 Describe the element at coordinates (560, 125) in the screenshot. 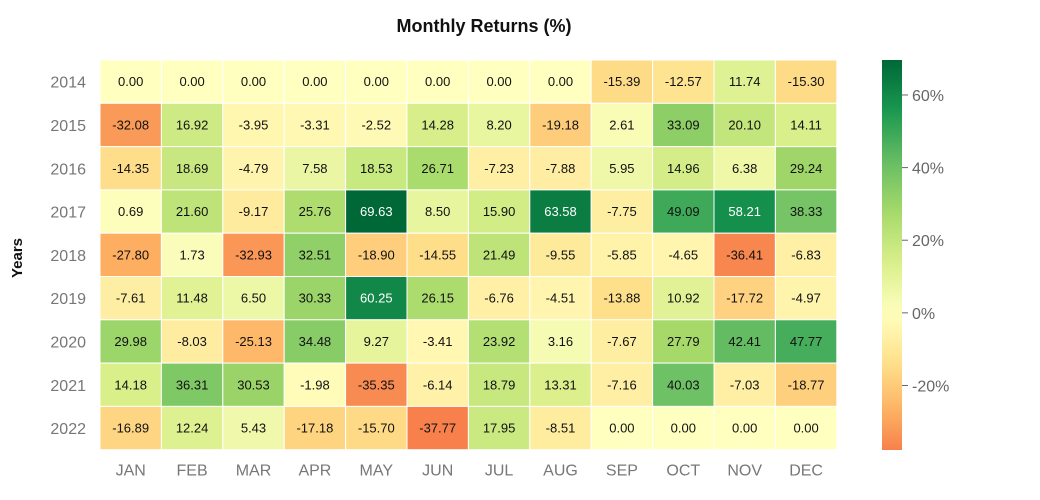

I see `heatmap-cell-2015-AUG` at that location.